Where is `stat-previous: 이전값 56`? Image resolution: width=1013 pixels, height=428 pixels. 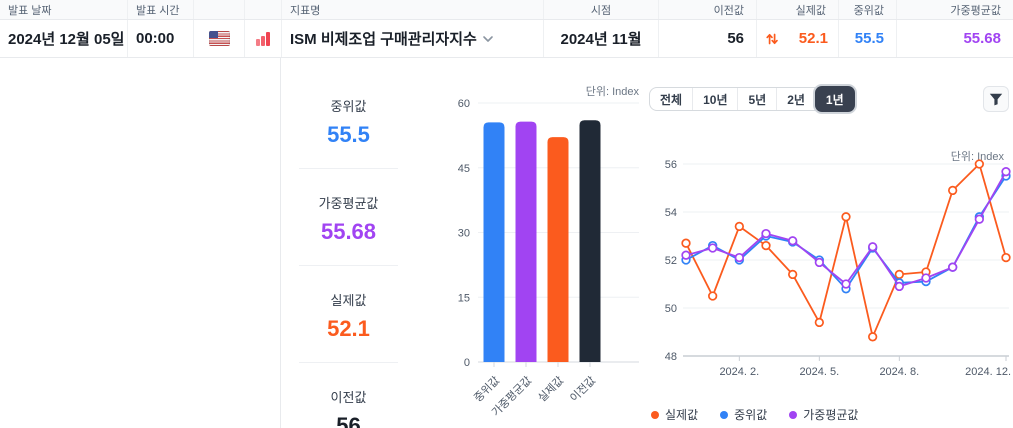 stat-previous: 이전값 56 is located at coordinates (348, 395).